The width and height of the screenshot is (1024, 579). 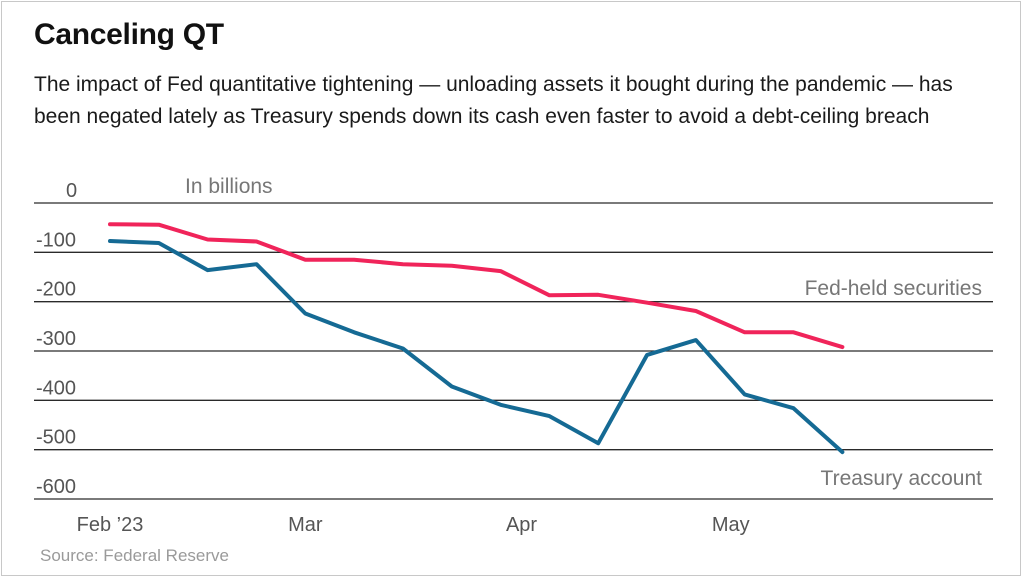 I want to click on fed-securities-label: Fed-held securities, so click(x=893, y=288).